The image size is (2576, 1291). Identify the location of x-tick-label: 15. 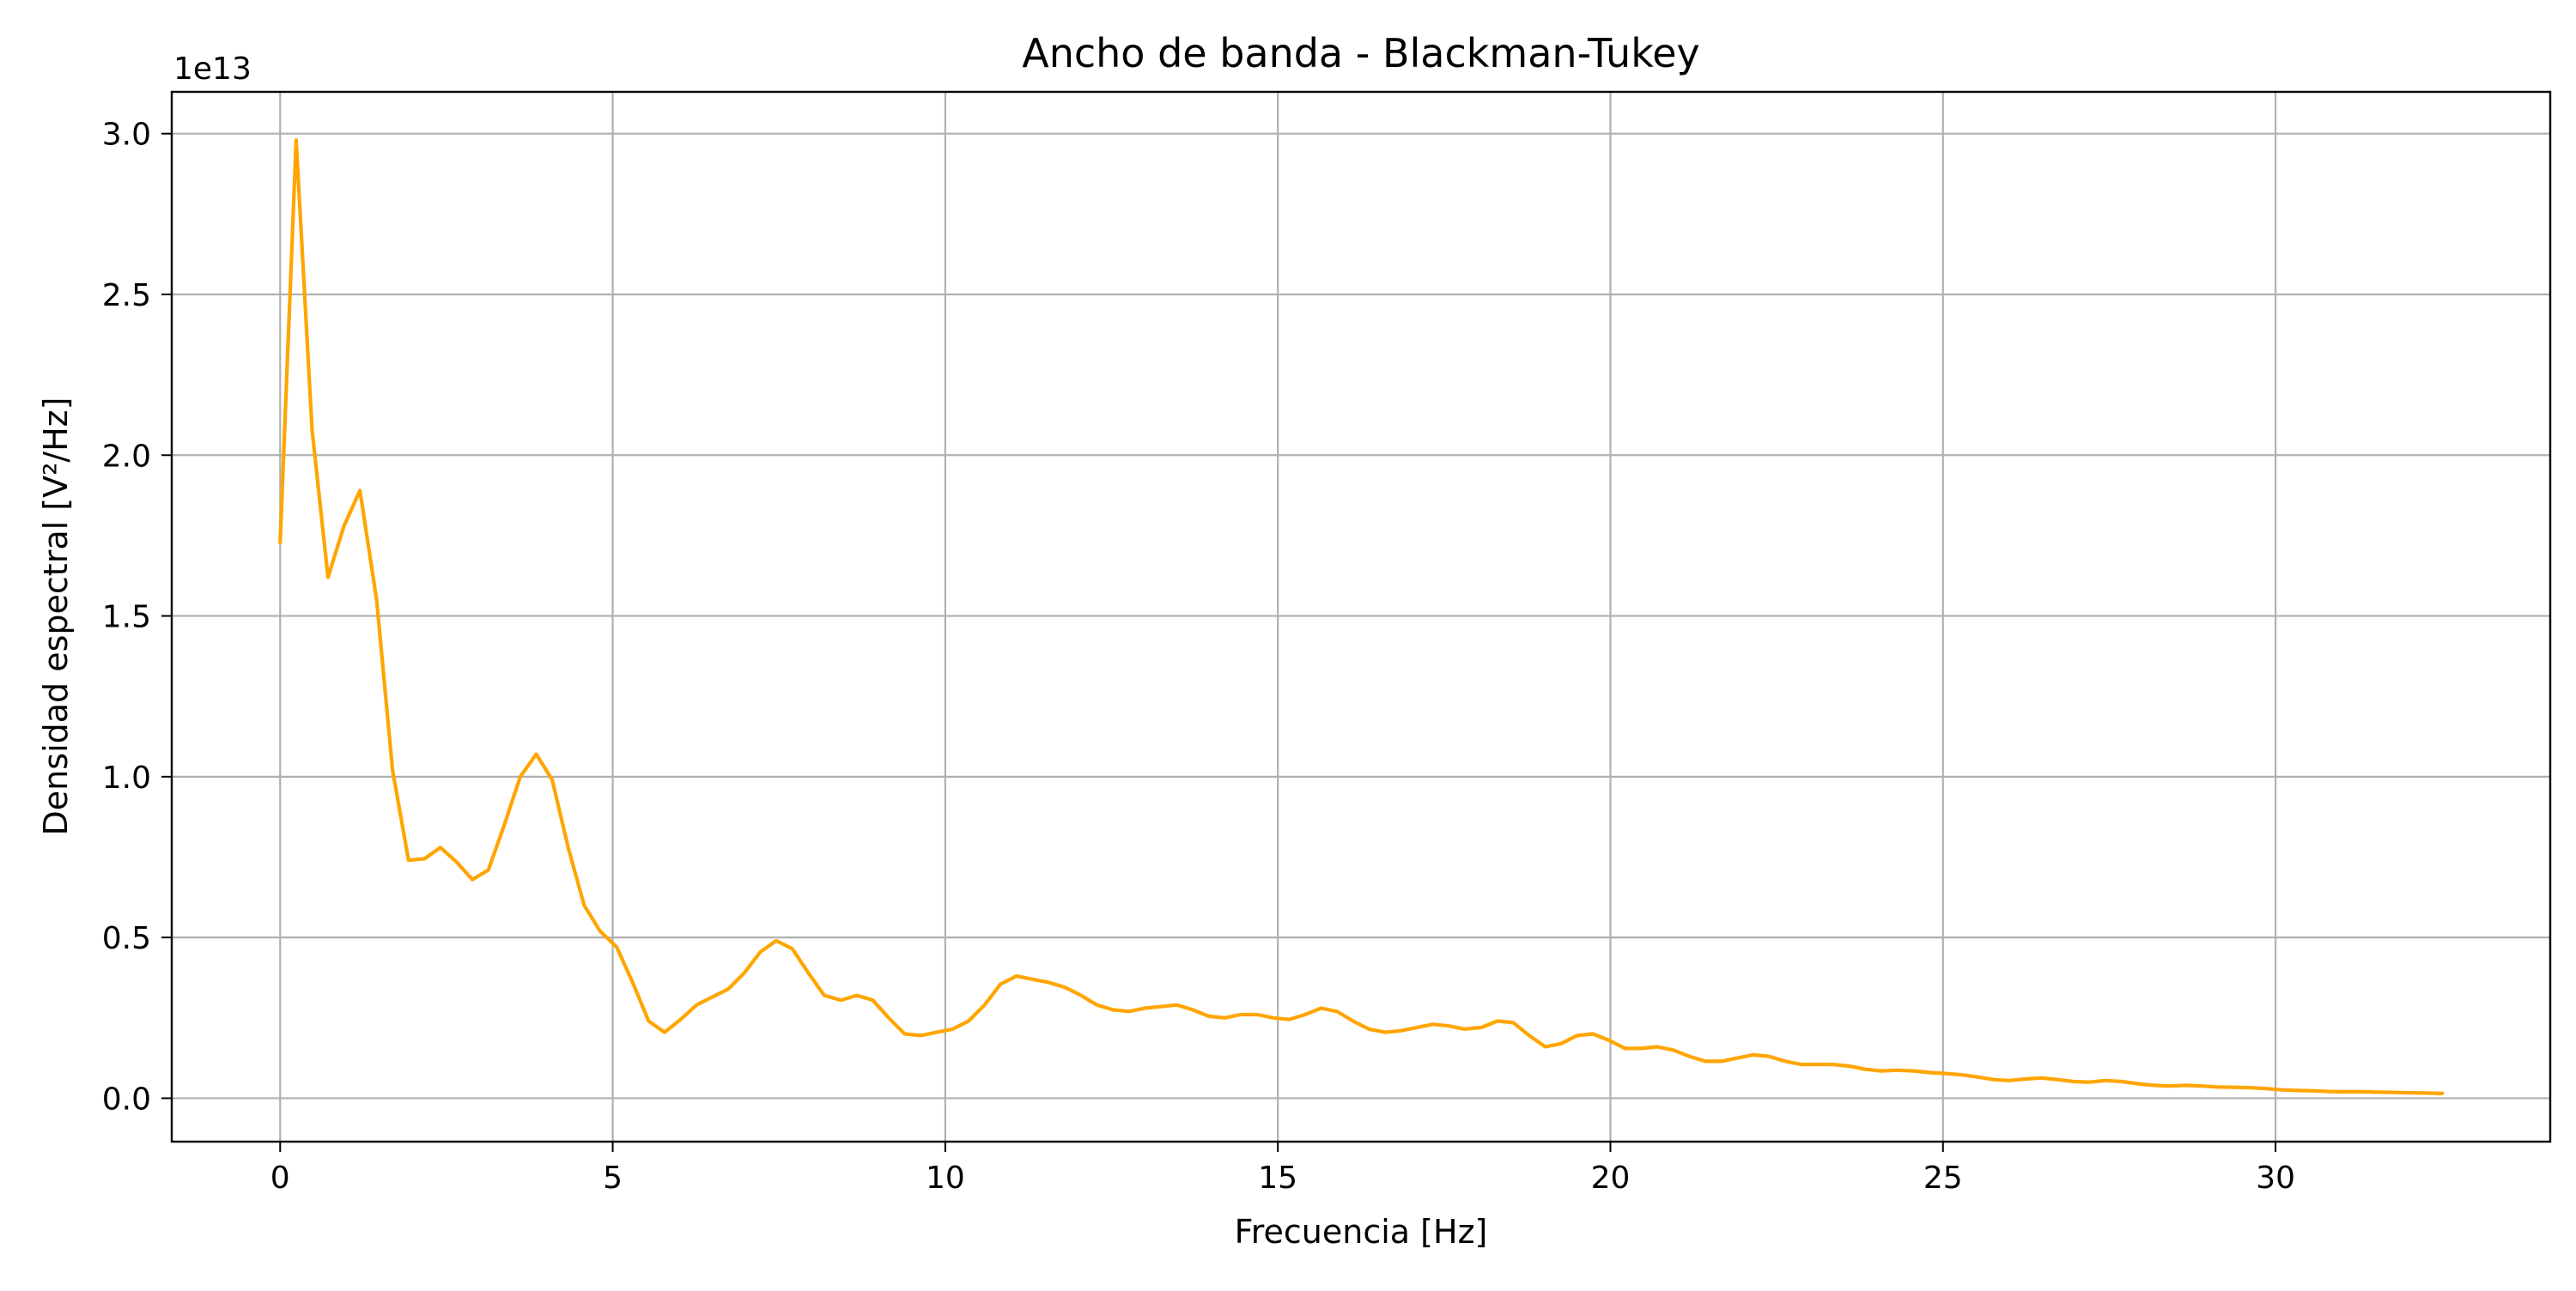
(1277, 1178).